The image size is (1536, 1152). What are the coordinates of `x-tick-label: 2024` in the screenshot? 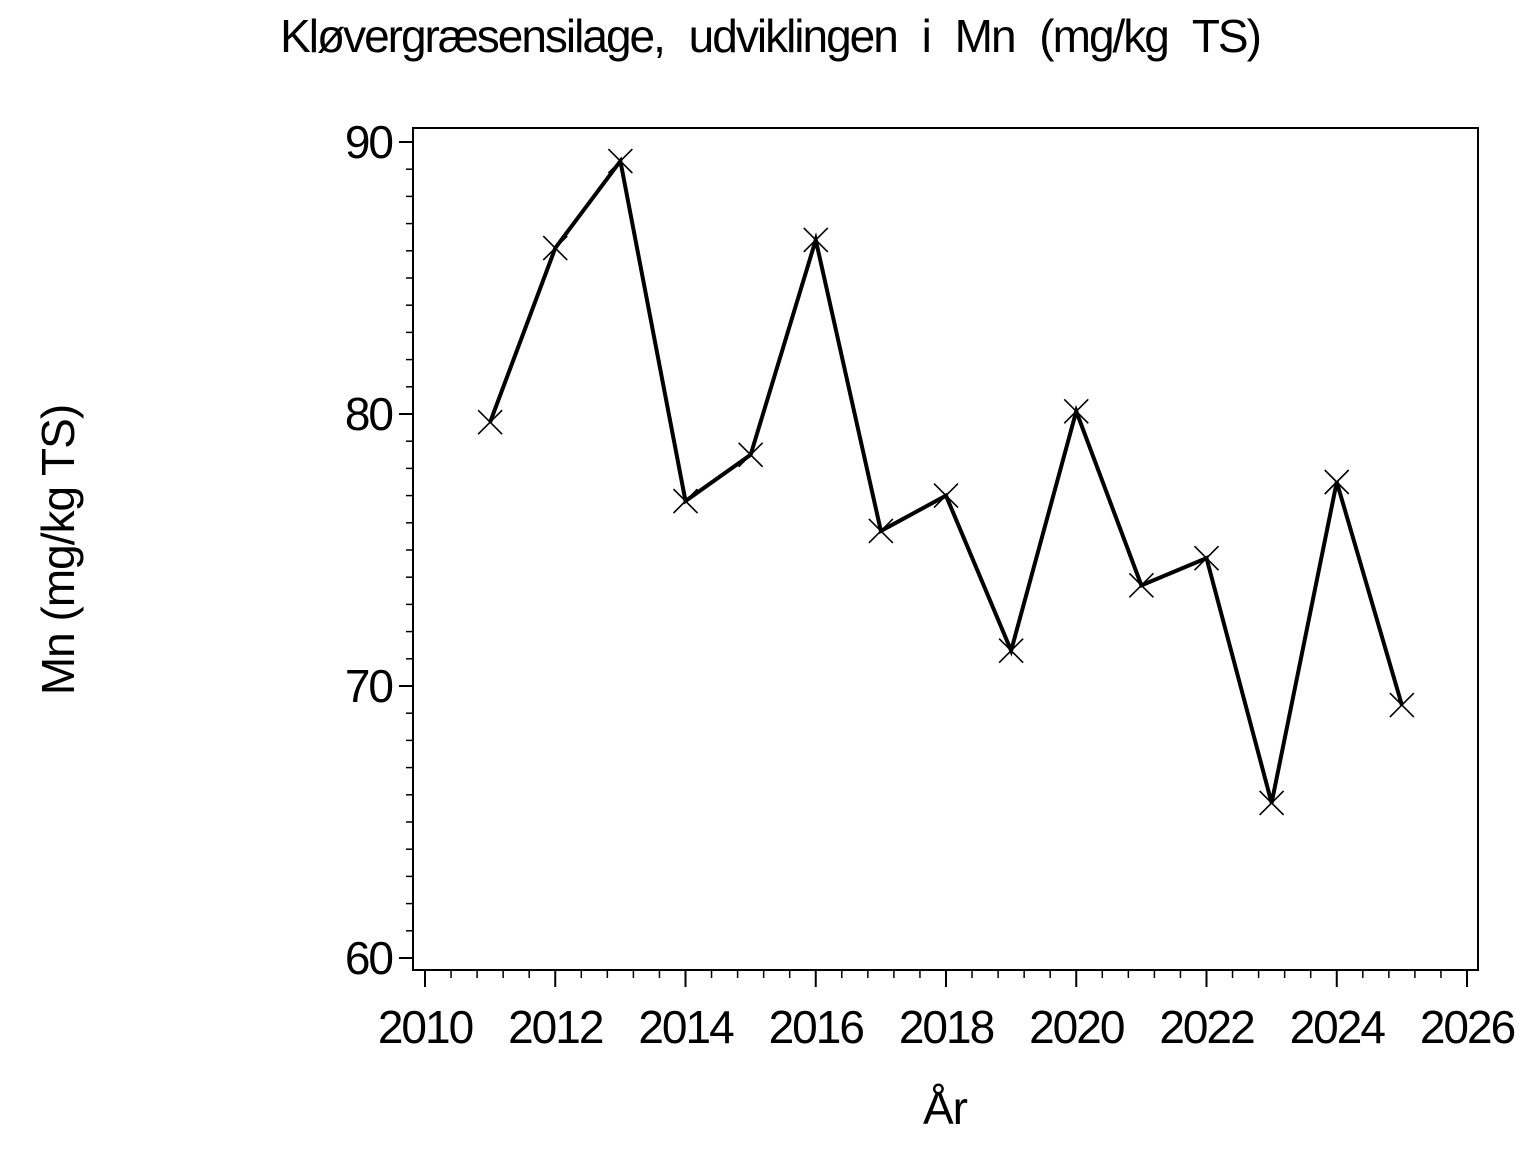 It's located at (1338, 1027).